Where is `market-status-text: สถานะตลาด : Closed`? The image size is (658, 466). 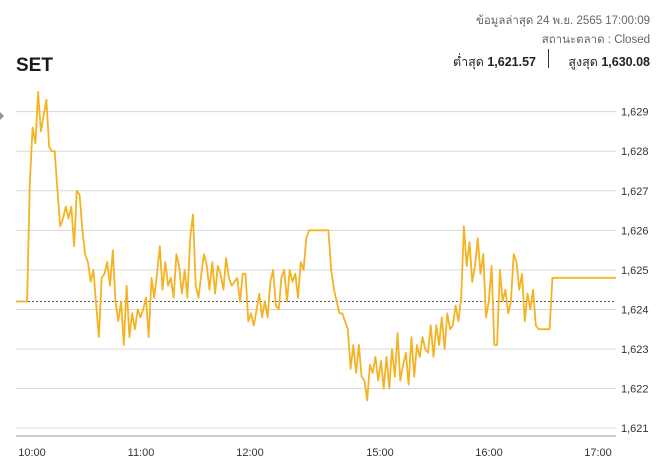
market-status-text: สถานะตลาด : Closed is located at coordinates (595, 40).